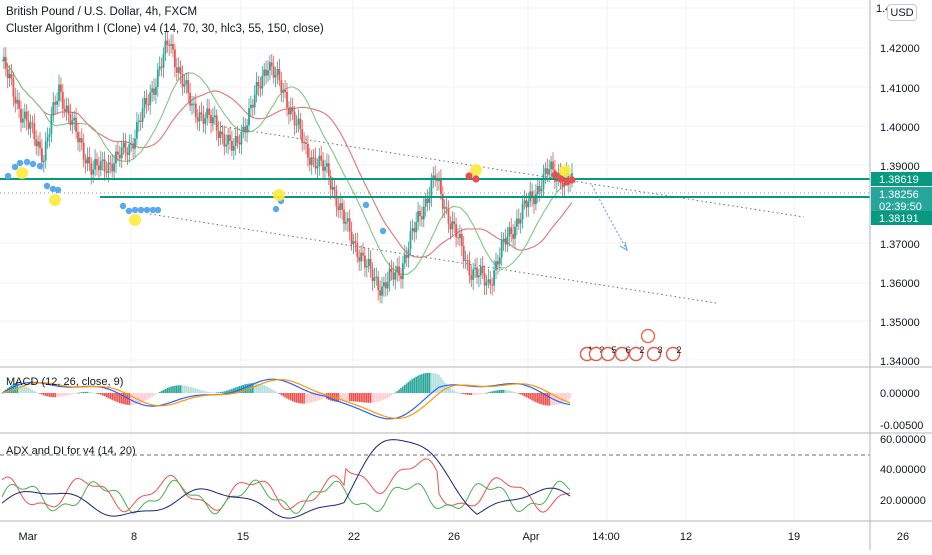  I want to click on event-flag-icon, so click(648, 336).